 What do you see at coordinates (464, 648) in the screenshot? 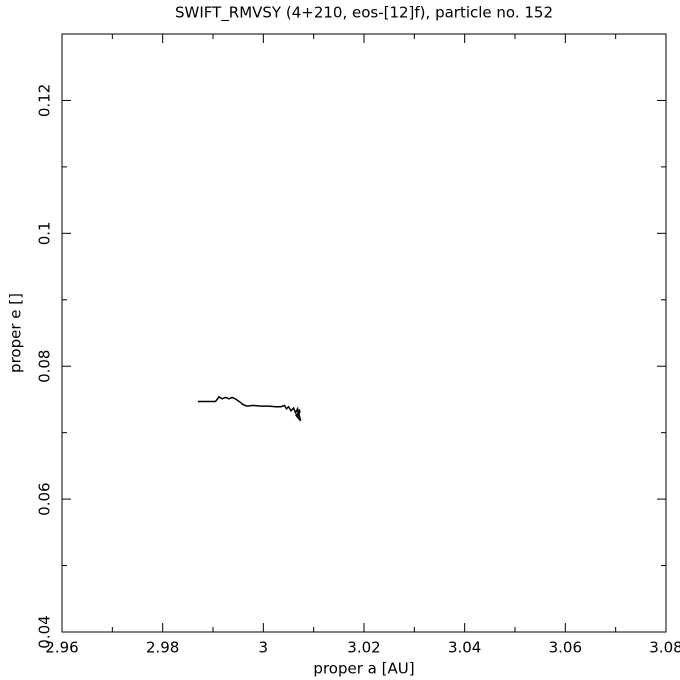
I see `x-tick-label: 3.04` at bounding box center [464, 648].